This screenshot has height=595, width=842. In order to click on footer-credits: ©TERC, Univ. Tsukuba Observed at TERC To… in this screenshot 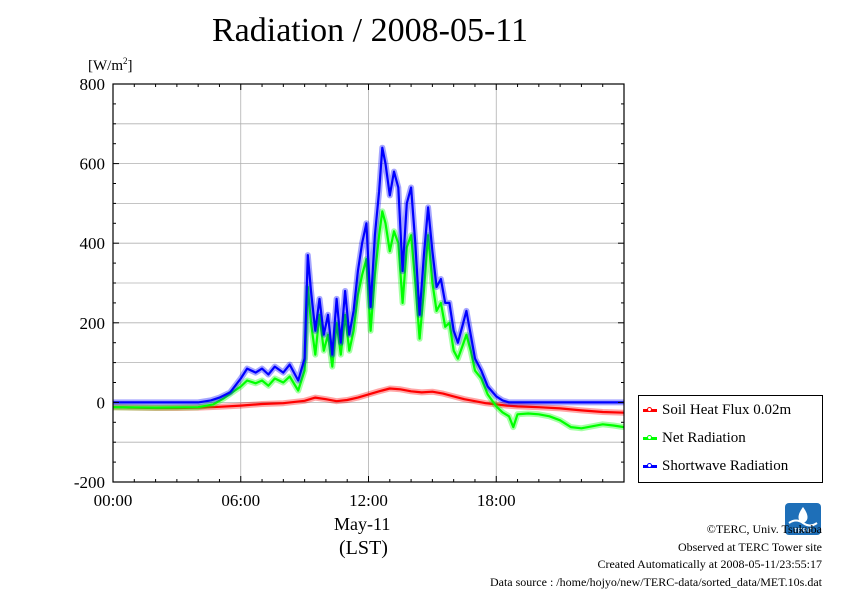, I will do `click(656, 556)`.